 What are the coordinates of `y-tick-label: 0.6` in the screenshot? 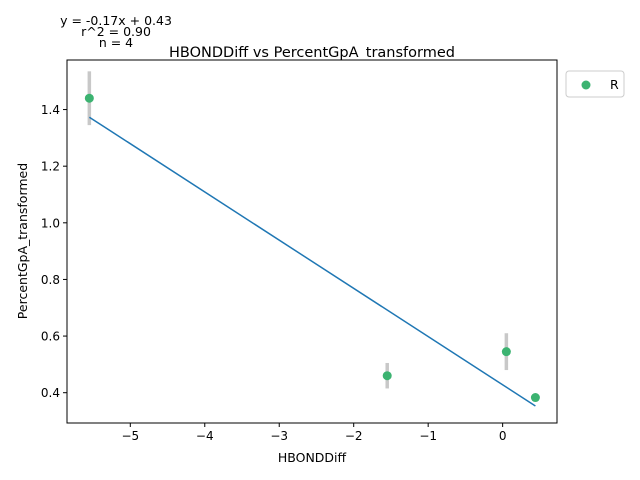 It's located at (50, 337).